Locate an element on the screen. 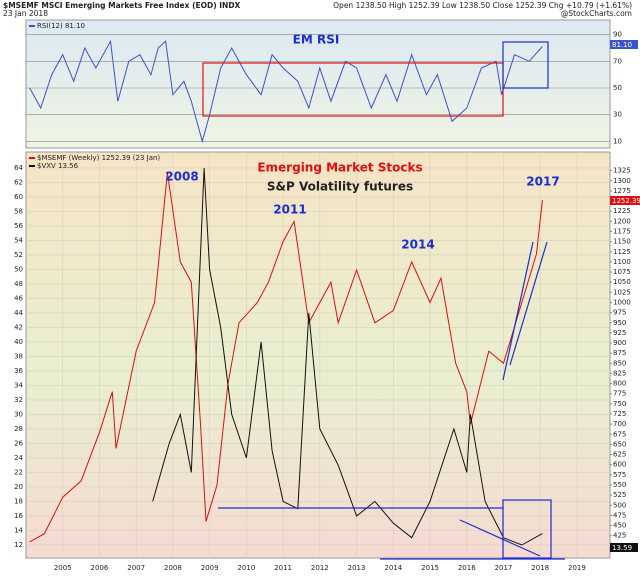  y2-tick-label: 975 is located at coordinates (619, 313).